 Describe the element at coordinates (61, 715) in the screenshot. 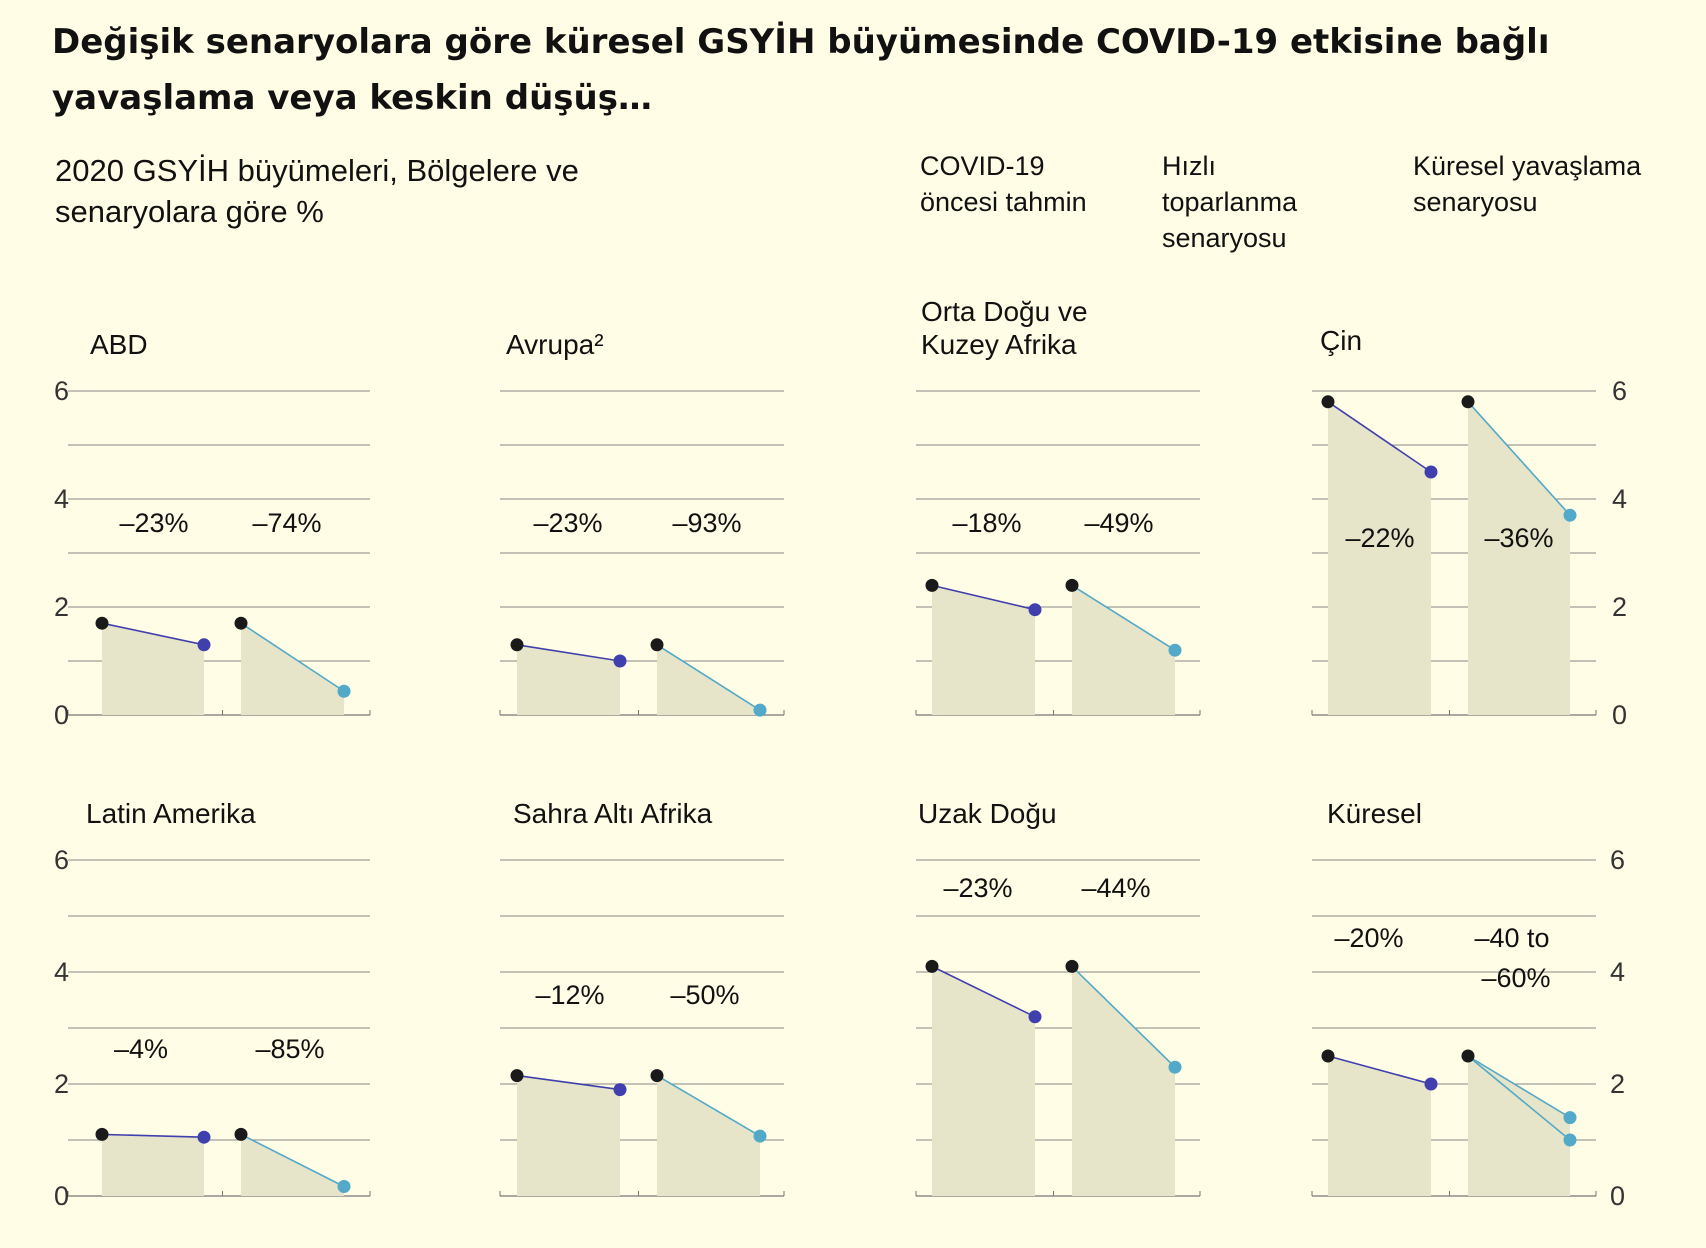

I see `panel-1-ytick-label: 0` at that location.